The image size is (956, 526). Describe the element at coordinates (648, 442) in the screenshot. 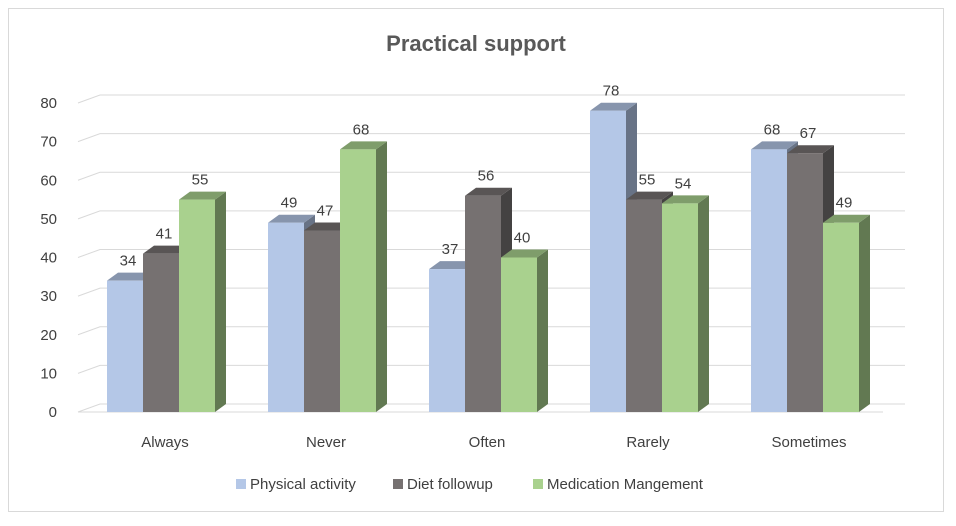

I see `x-category-label: Rarely` at that location.